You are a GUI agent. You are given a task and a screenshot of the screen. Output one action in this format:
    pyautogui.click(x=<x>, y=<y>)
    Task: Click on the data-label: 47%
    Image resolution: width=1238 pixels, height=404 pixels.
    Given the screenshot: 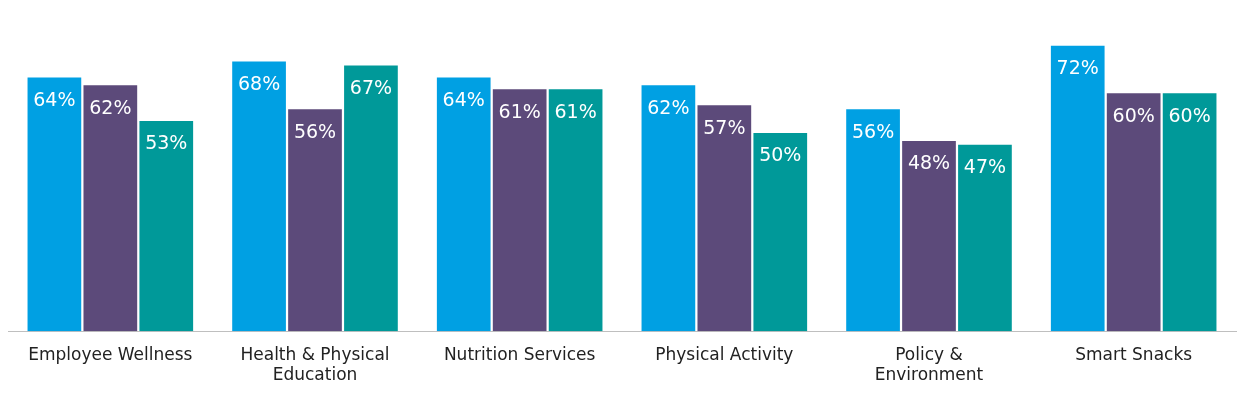 What is the action you would take?
    pyautogui.click(x=985, y=166)
    